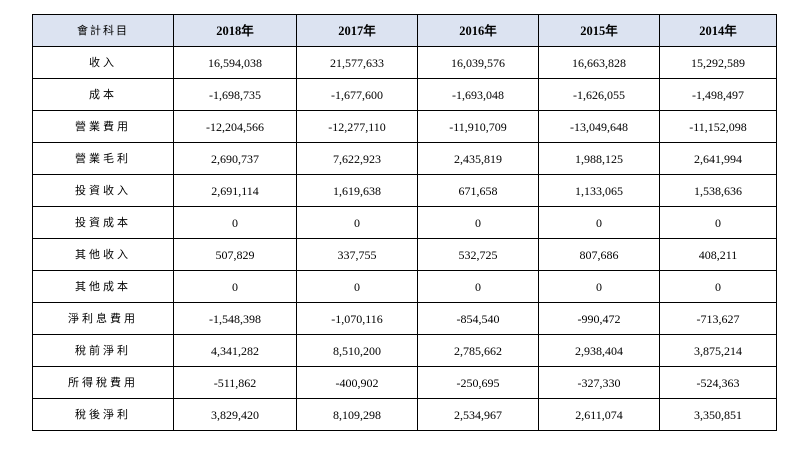  I want to click on table-cell: -1,693,048, so click(478, 94).